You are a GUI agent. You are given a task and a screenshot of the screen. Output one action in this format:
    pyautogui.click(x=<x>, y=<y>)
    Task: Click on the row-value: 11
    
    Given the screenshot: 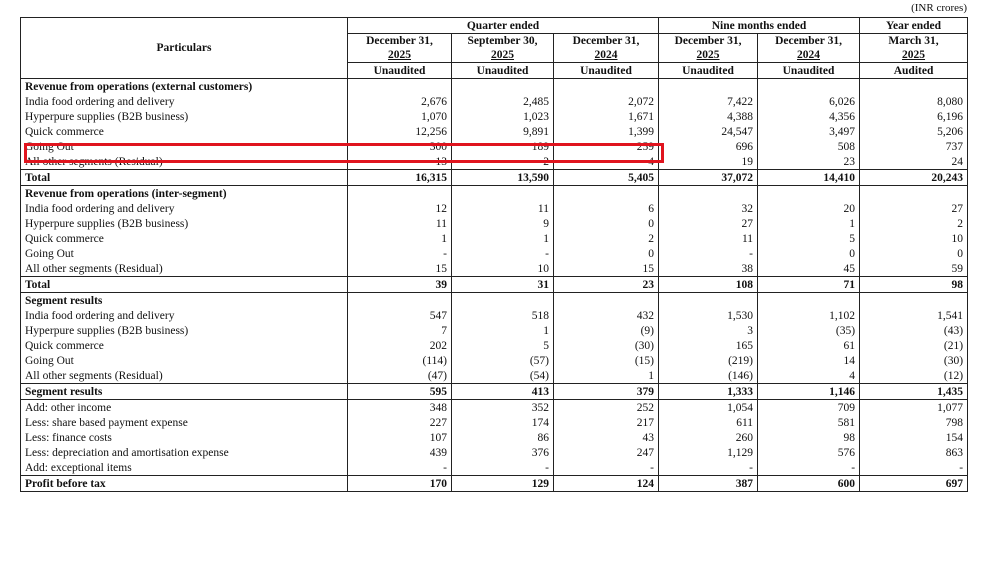 What is the action you would take?
    pyautogui.click(x=708, y=238)
    